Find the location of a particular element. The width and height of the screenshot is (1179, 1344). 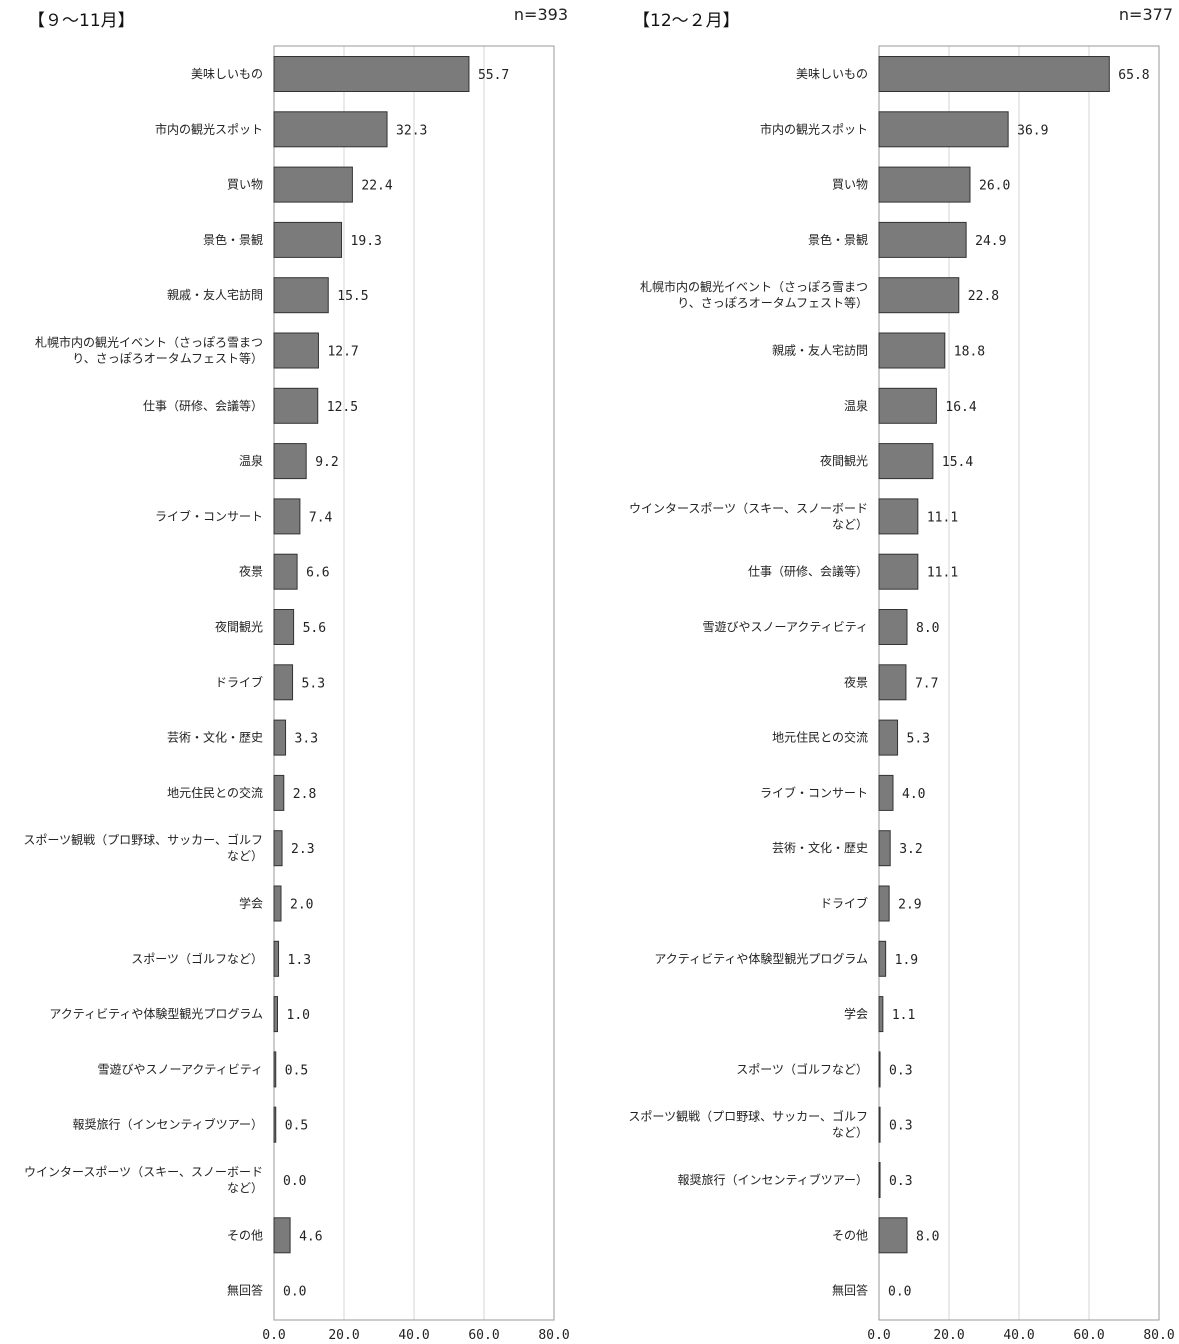

value-label: 2.3 is located at coordinates (302, 849).